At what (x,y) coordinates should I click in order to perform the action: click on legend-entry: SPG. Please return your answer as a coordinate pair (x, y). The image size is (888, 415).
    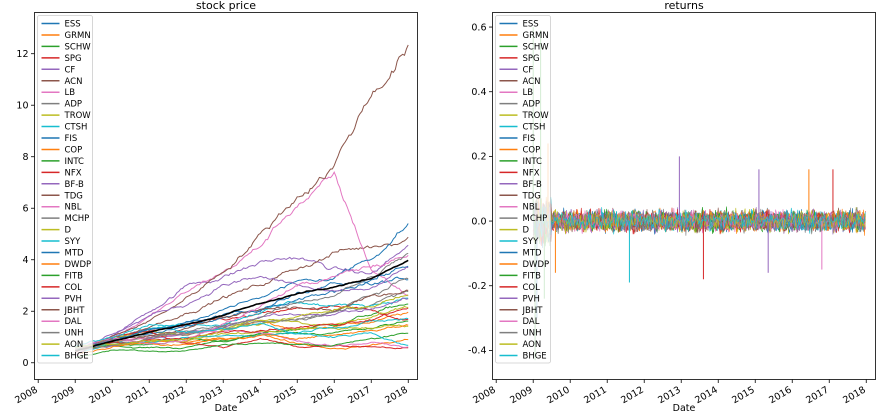
    Looking at the image, I should click on (531, 59).